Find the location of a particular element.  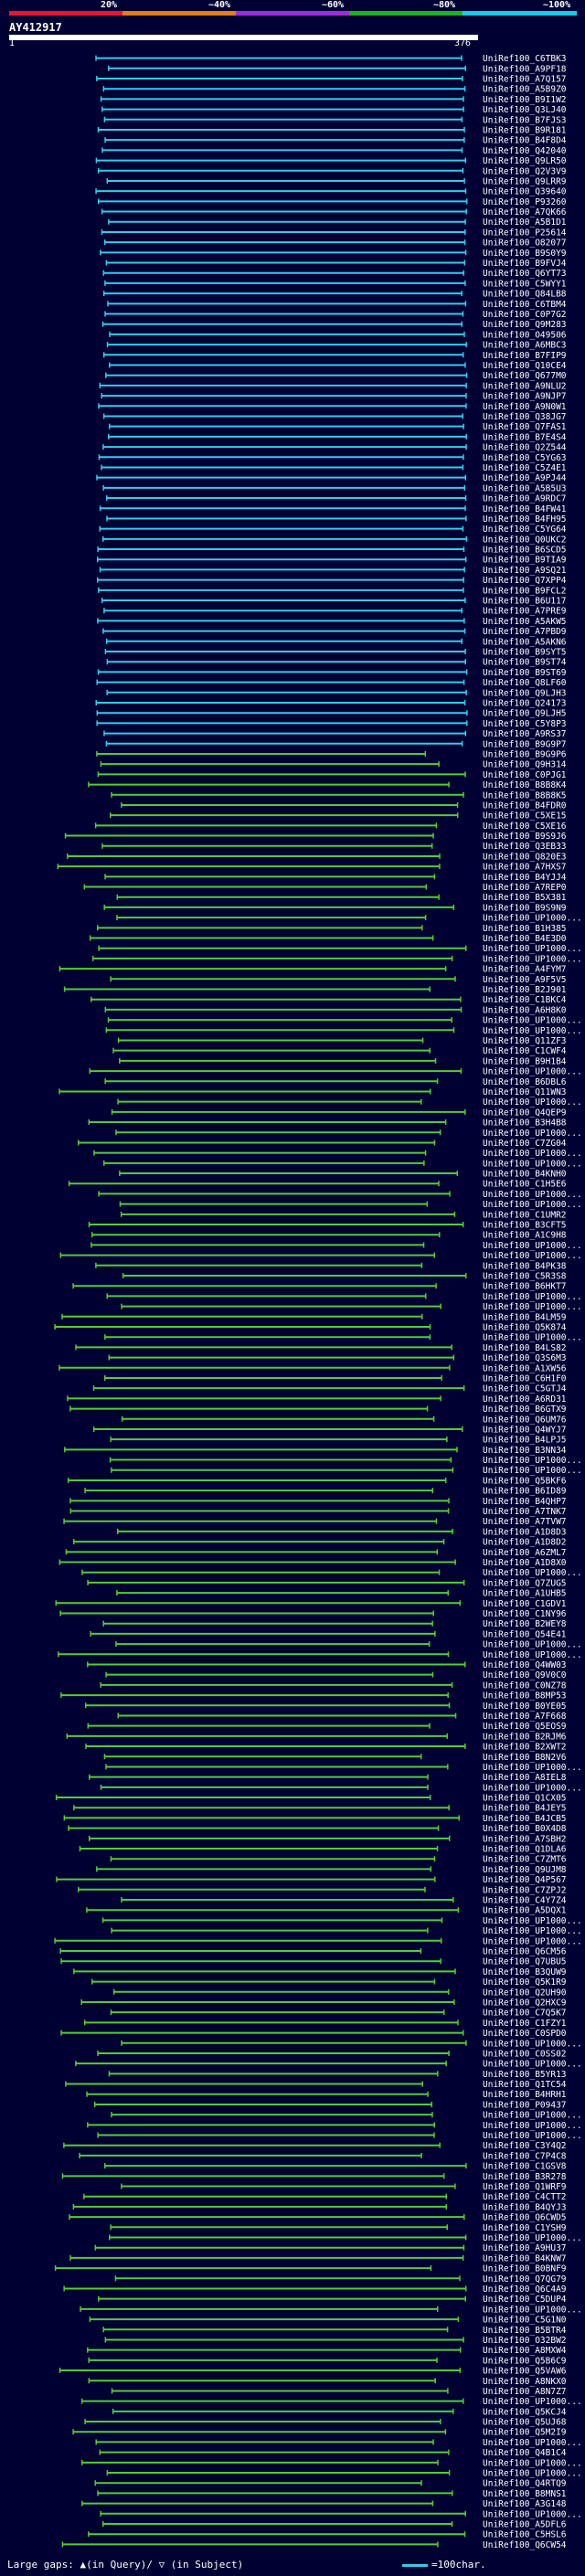

hit-label: UniRef100_A7REP0 is located at coordinates (525, 888).